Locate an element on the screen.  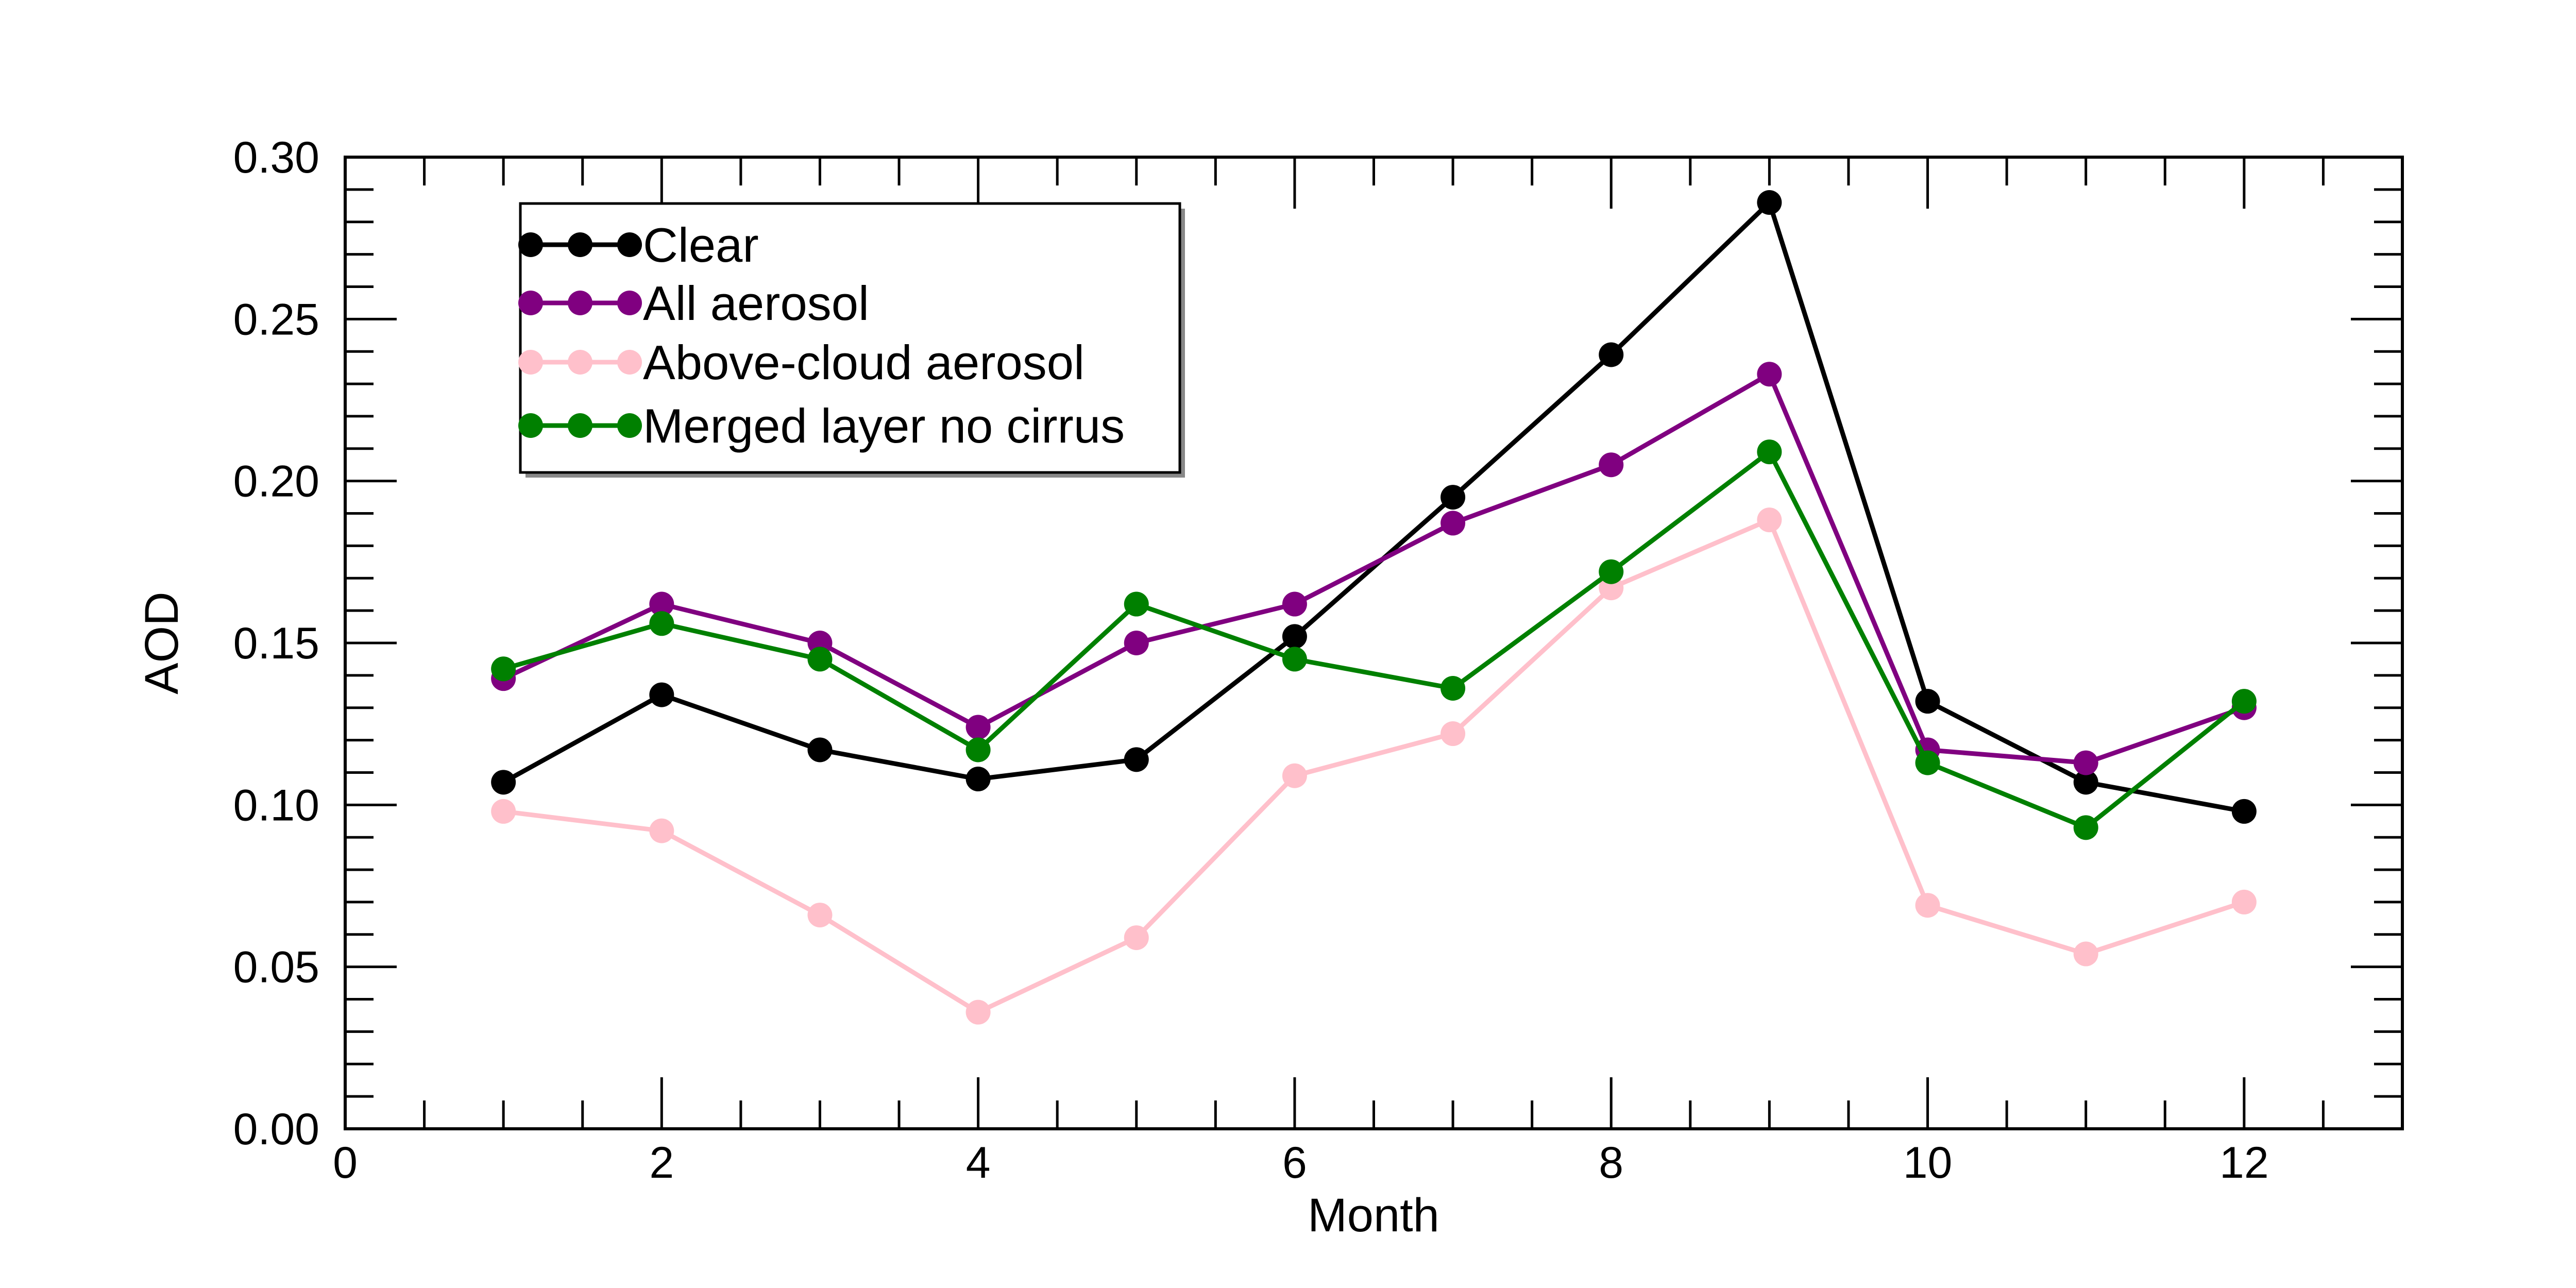
y-tick-label: 0.05 is located at coordinates (276, 967).